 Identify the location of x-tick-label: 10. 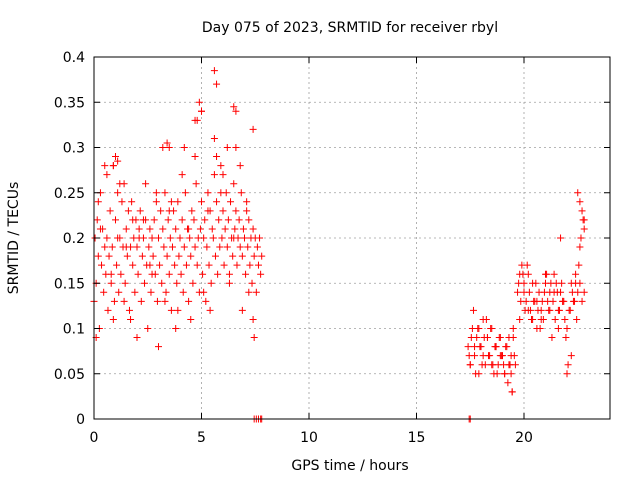
(309, 438).